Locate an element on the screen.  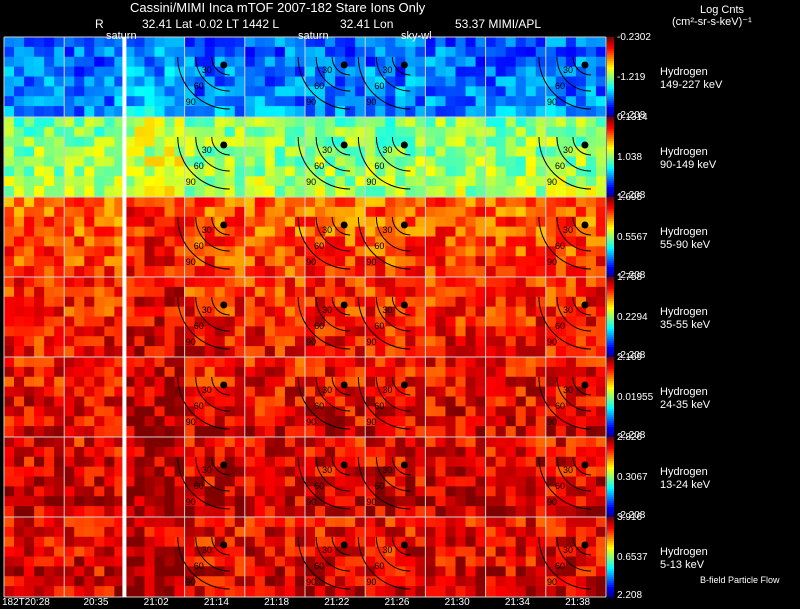
species-label: Hydrogen is located at coordinates (684, 392).